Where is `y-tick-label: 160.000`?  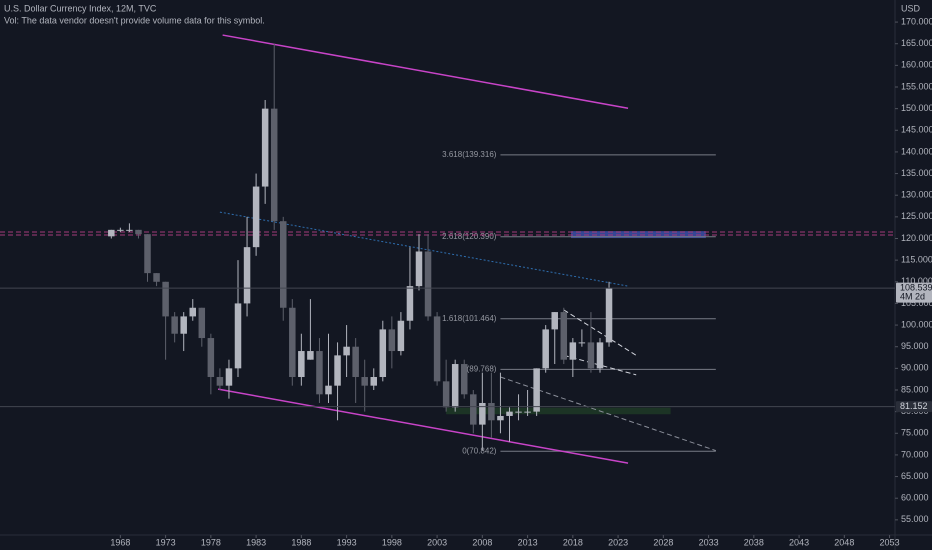
y-tick-label: 160.000 is located at coordinates (916, 65).